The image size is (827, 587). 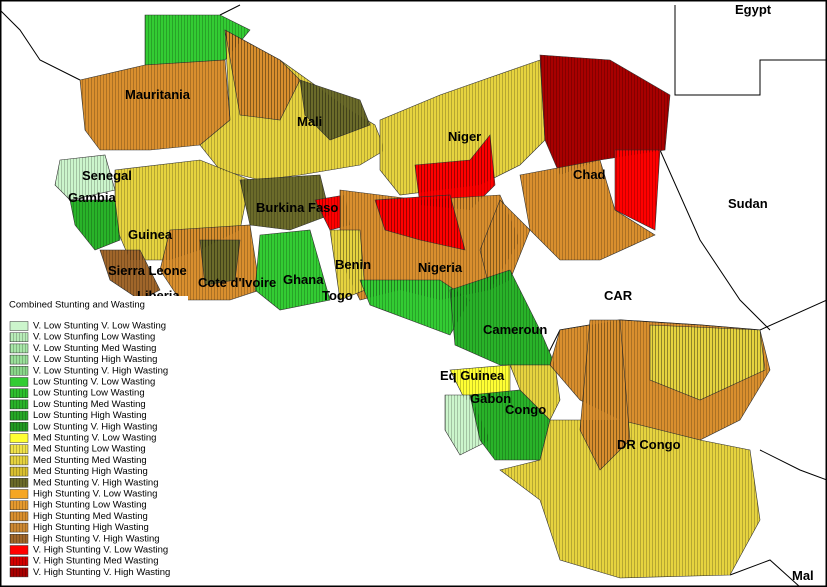 What do you see at coordinates (94, 348) in the screenshot?
I see `legend-label: V. Low Stunting Med Wasting` at bounding box center [94, 348].